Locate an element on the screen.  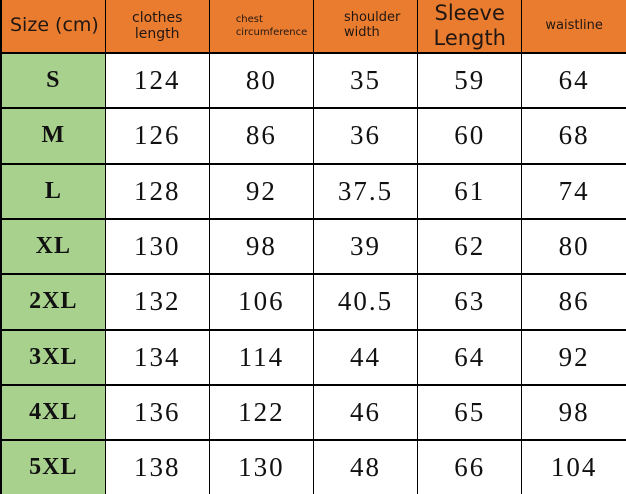
column-header-sleeve-length: Sleeve Length is located at coordinates (470, 27).